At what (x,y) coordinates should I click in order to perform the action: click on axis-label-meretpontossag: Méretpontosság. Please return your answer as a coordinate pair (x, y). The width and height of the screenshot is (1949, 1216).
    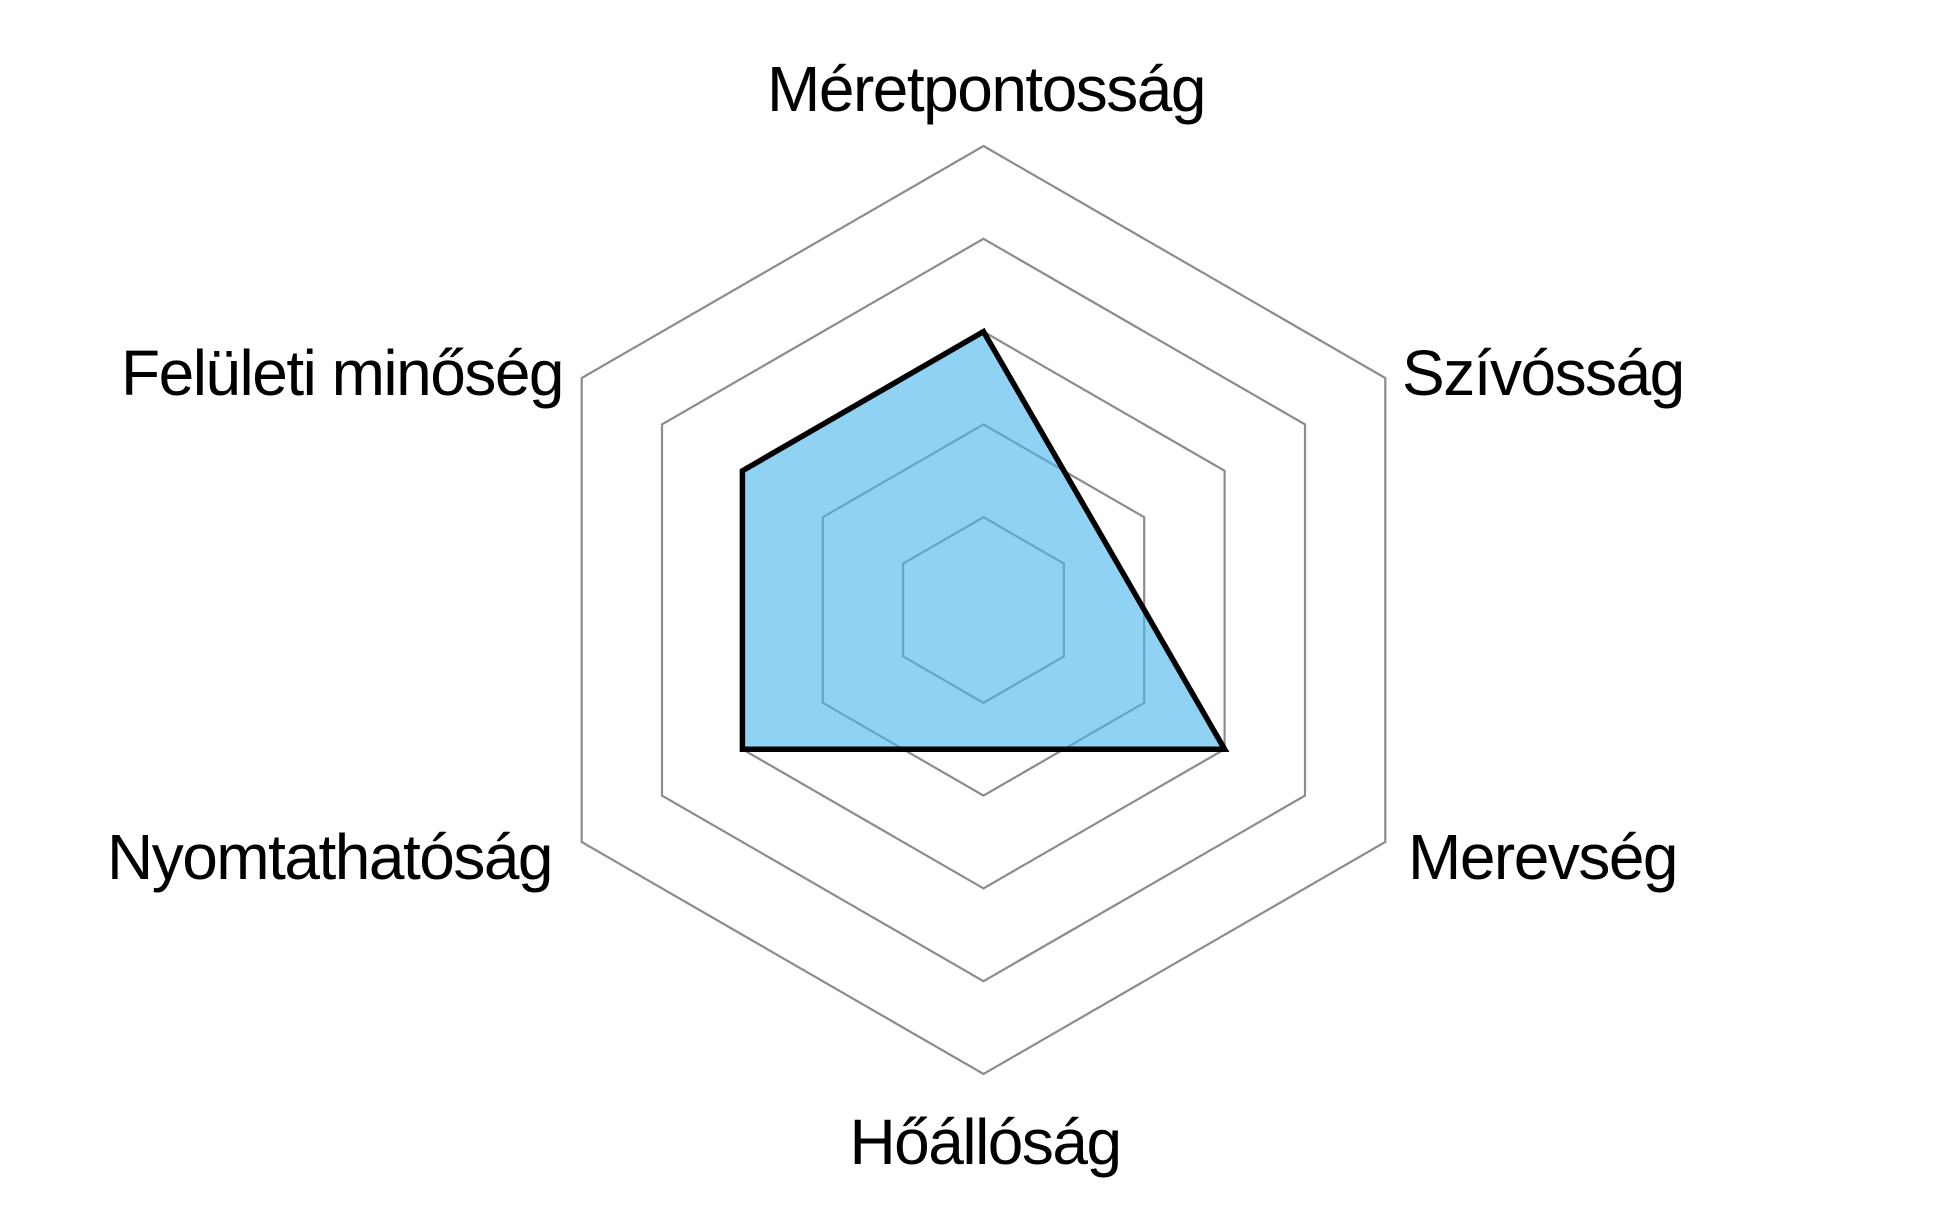
    Looking at the image, I should click on (986, 89).